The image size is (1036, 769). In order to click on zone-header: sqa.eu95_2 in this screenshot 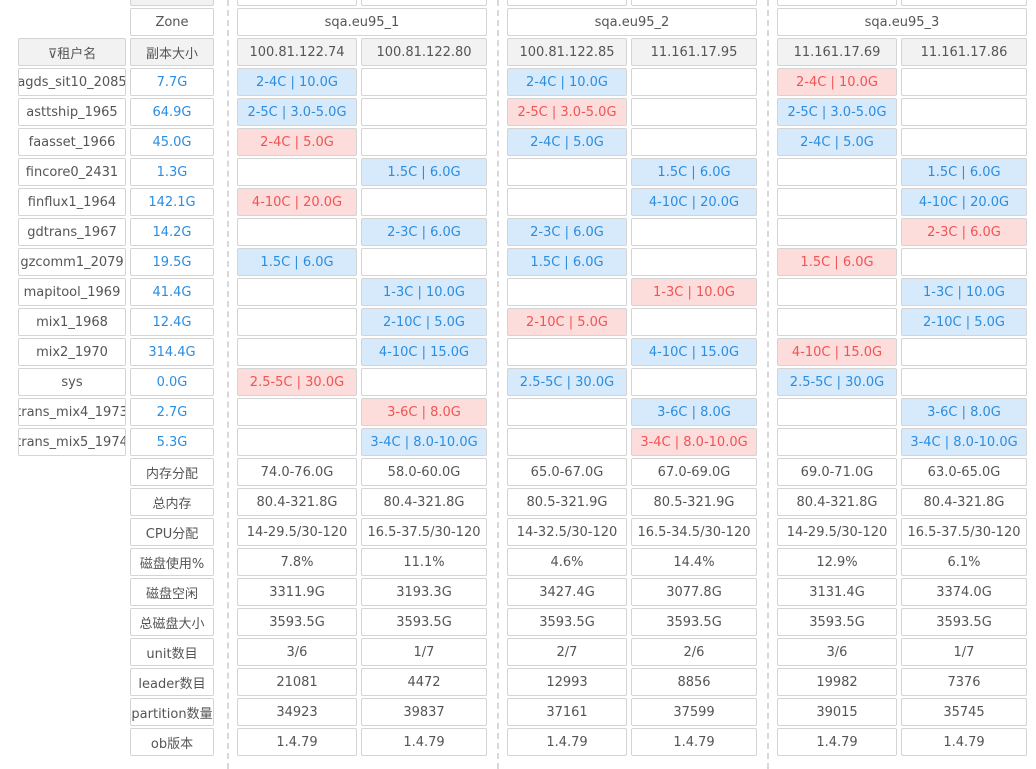, I will do `click(632, 22)`.